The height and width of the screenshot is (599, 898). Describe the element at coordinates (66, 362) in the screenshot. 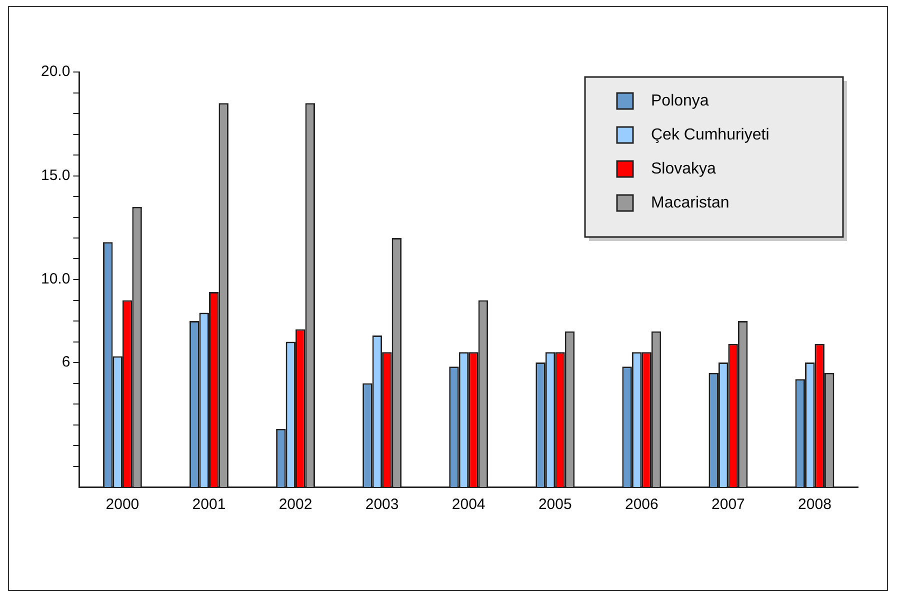

I see `y-tick-label: 6` at that location.